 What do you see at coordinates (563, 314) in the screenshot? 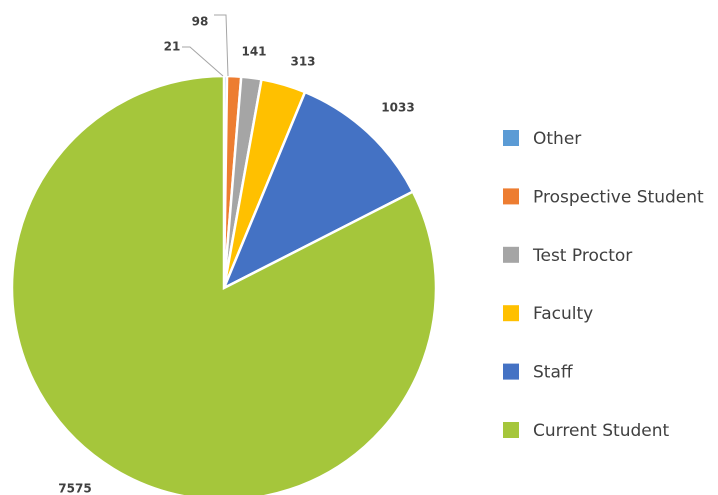
I see `legend-label: Faculty` at bounding box center [563, 314].